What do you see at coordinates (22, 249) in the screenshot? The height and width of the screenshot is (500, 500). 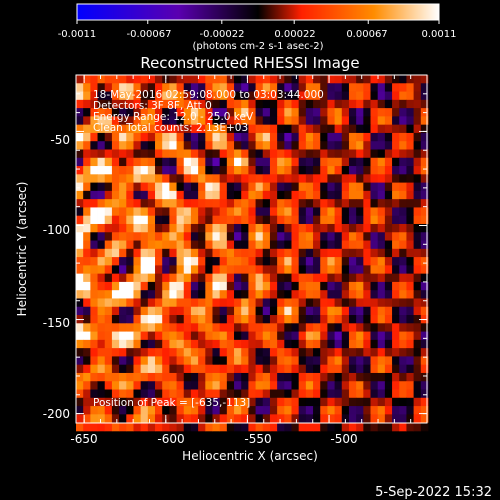 I see `y-axis-title: Heliocentric Y (arcsec)` at bounding box center [22, 249].